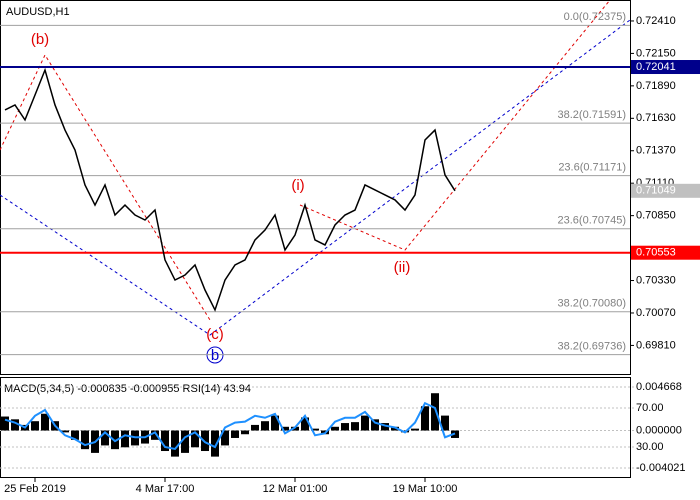  Describe the element at coordinates (592, 347) in the screenshot. I see `level-label: 38.2(0.69736)` at that location.